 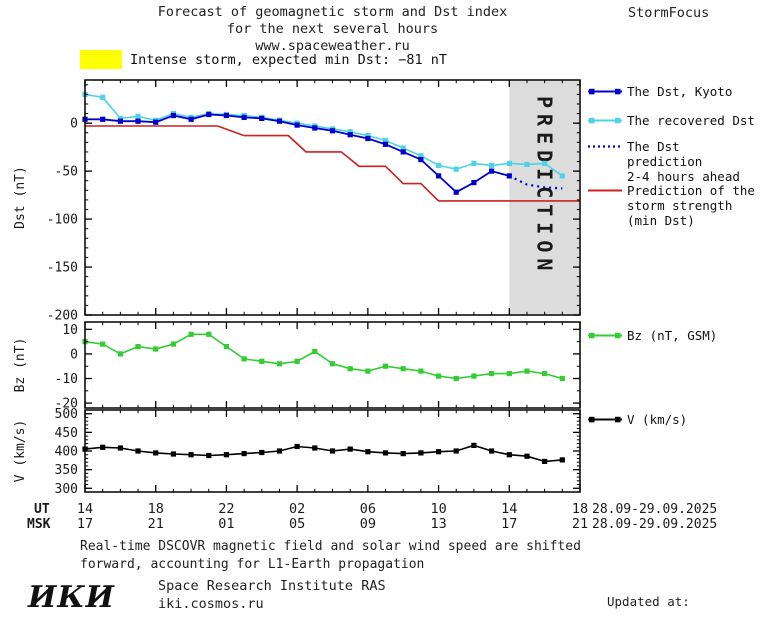 What do you see at coordinates (226, 524) in the screenshot?
I see `svg-text: 01` at bounding box center [226, 524].